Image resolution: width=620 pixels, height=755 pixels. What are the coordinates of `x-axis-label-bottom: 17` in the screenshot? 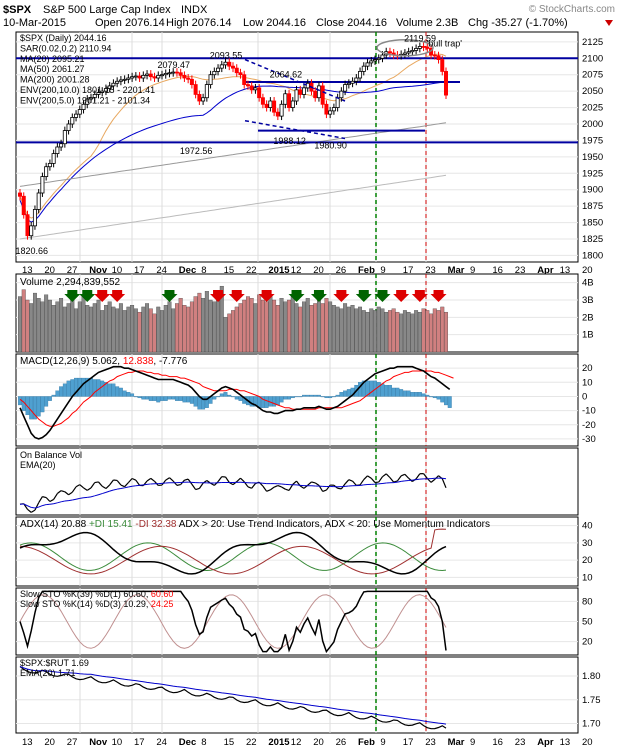 It's located at (139, 742).